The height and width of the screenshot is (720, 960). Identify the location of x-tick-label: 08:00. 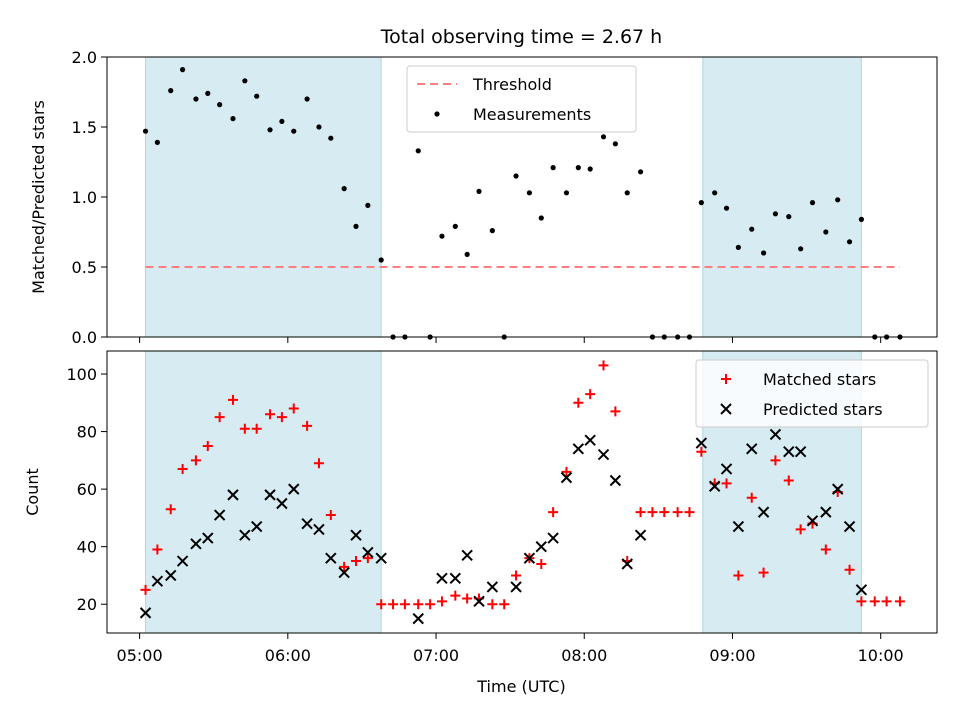
(584, 655).